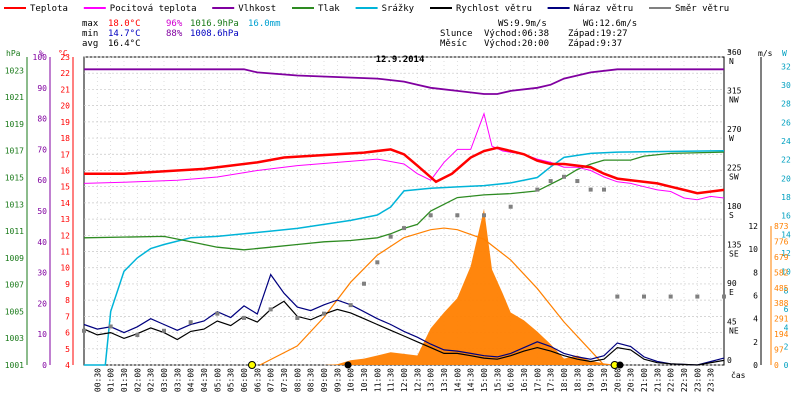  I want to click on stat-value: max, so click(90, 24).